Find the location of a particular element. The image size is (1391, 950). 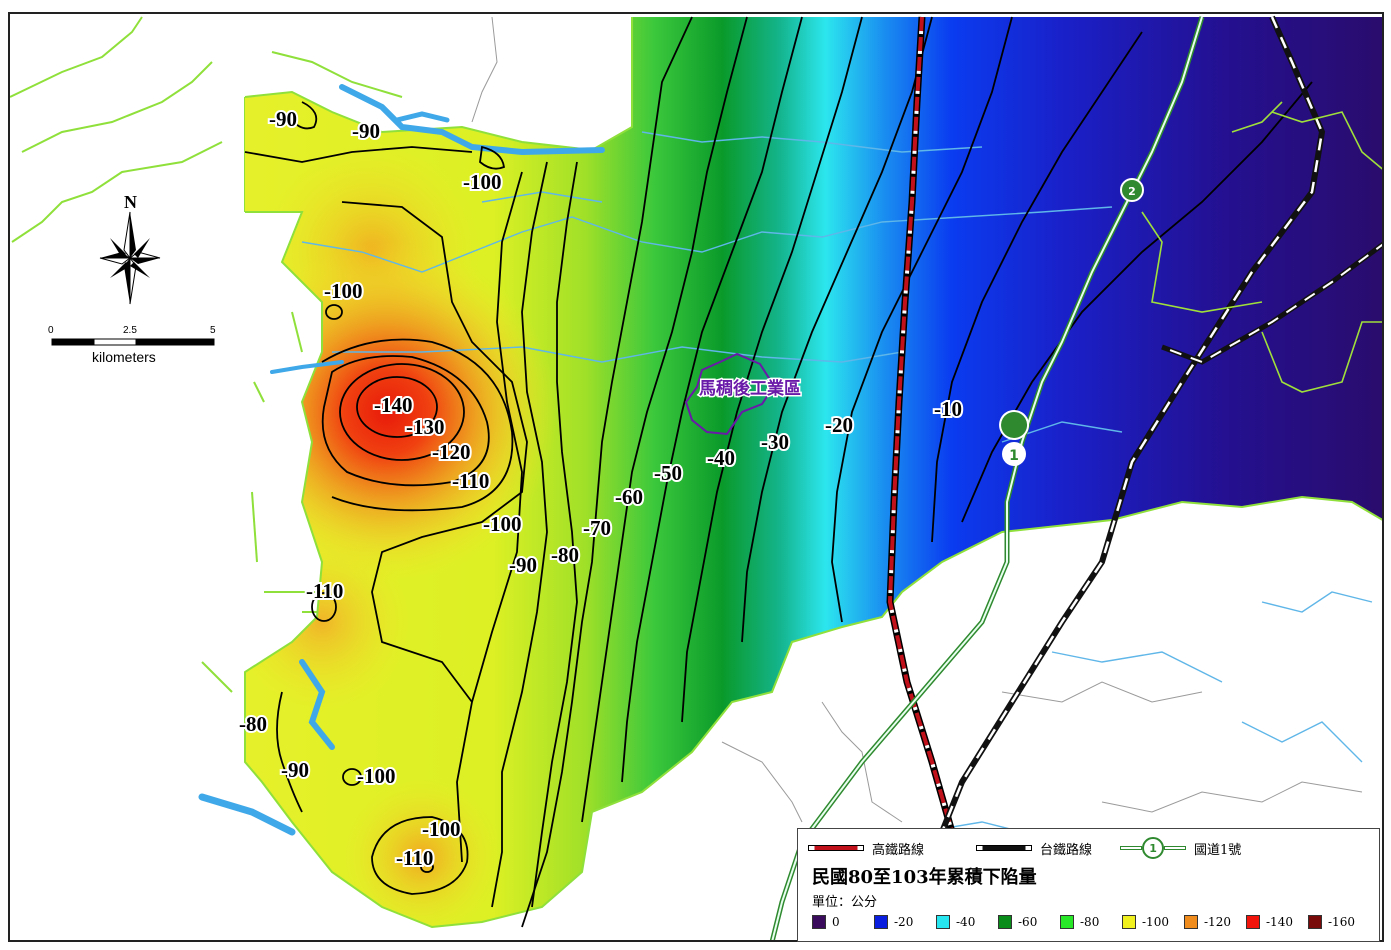

legend-class-label: -100 is located at coordinates (1155, 922).